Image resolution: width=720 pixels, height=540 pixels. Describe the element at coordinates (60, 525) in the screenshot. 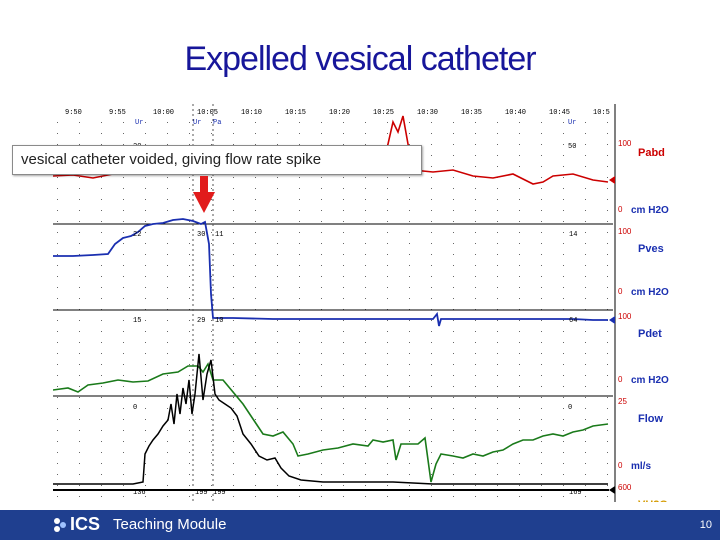

I see `ics-logo-icon` at that location.